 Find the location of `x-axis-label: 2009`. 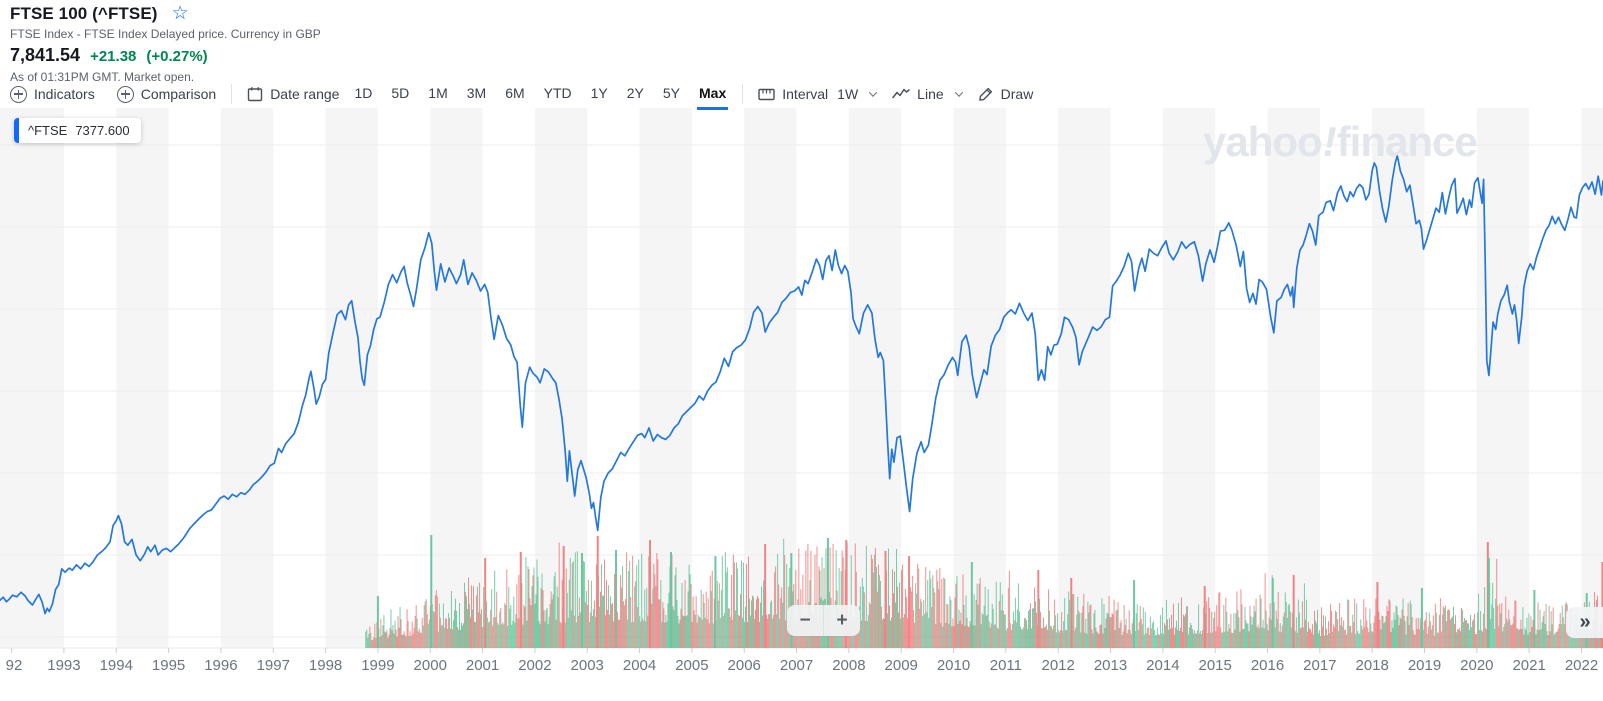

x-axis-label: 2009 is located at coordinates (901, 665).